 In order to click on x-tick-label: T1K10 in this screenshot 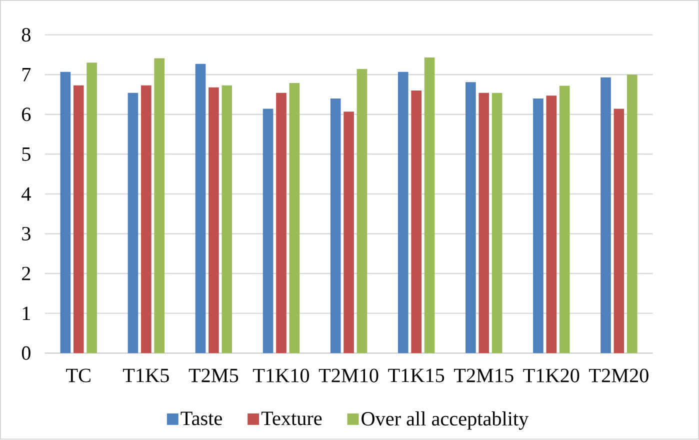, I will do `click(281, 375)`.